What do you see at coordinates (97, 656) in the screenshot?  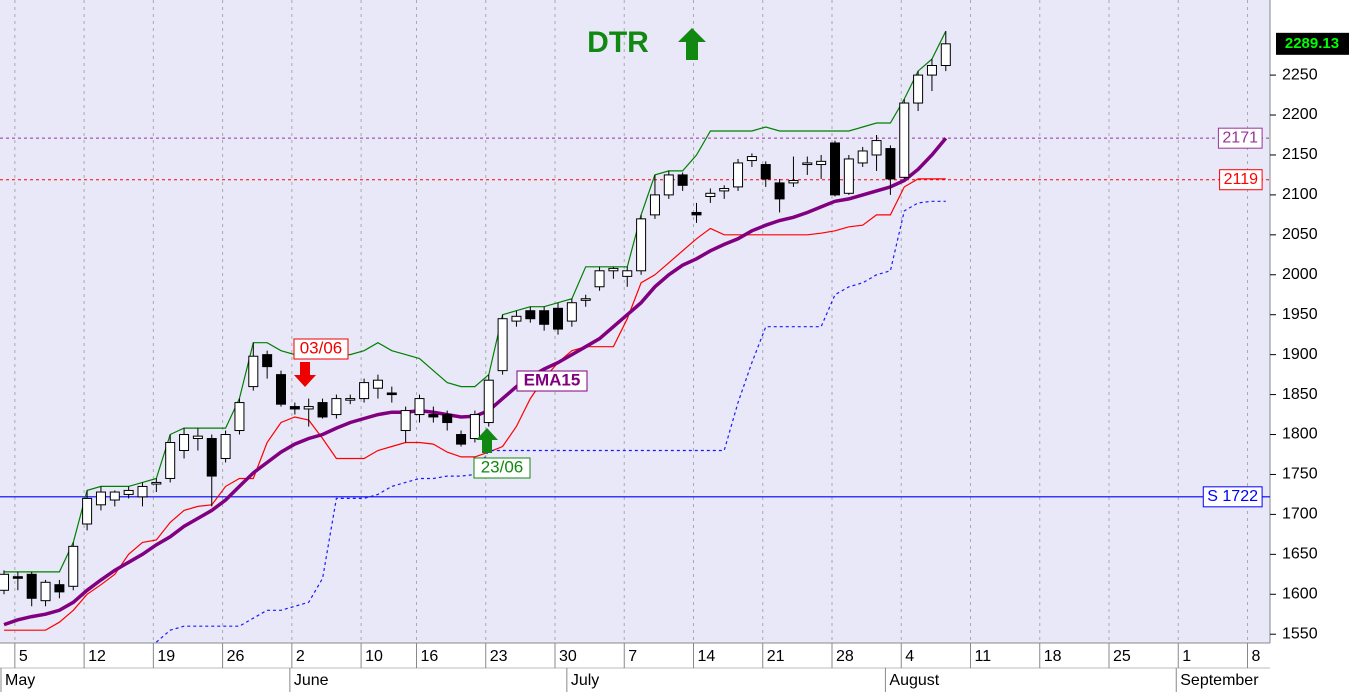 I see `x-tick-label: 12` at bounding box center [97, 656].